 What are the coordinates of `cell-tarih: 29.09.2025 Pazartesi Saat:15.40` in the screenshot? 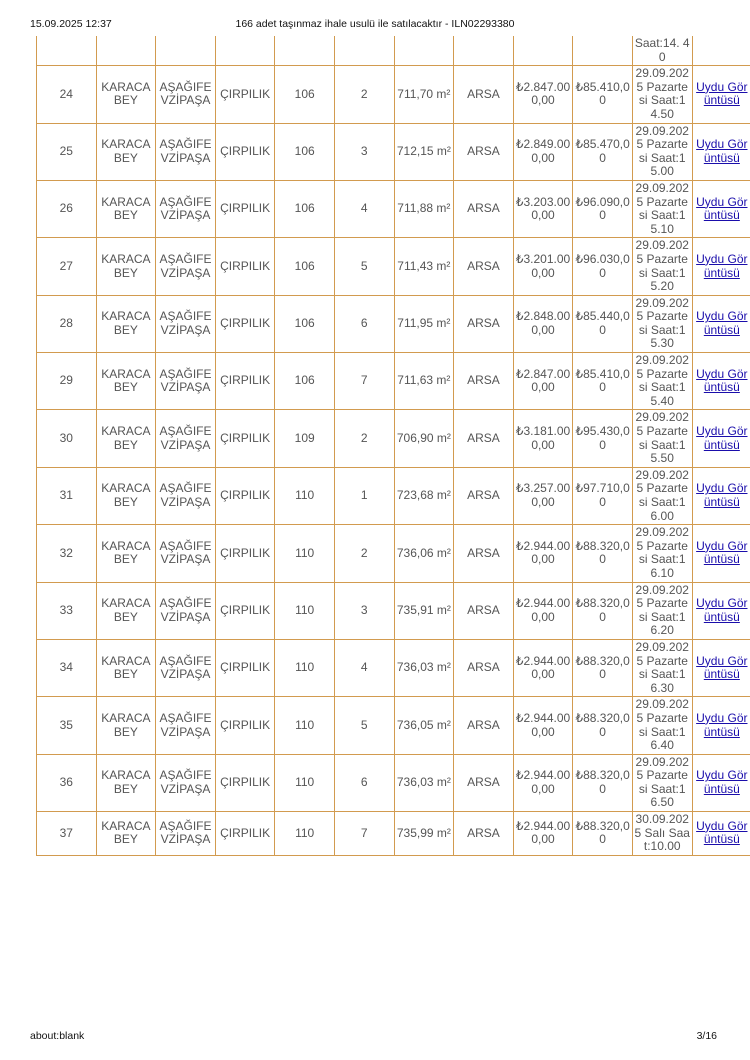 It's located at (662, 381).